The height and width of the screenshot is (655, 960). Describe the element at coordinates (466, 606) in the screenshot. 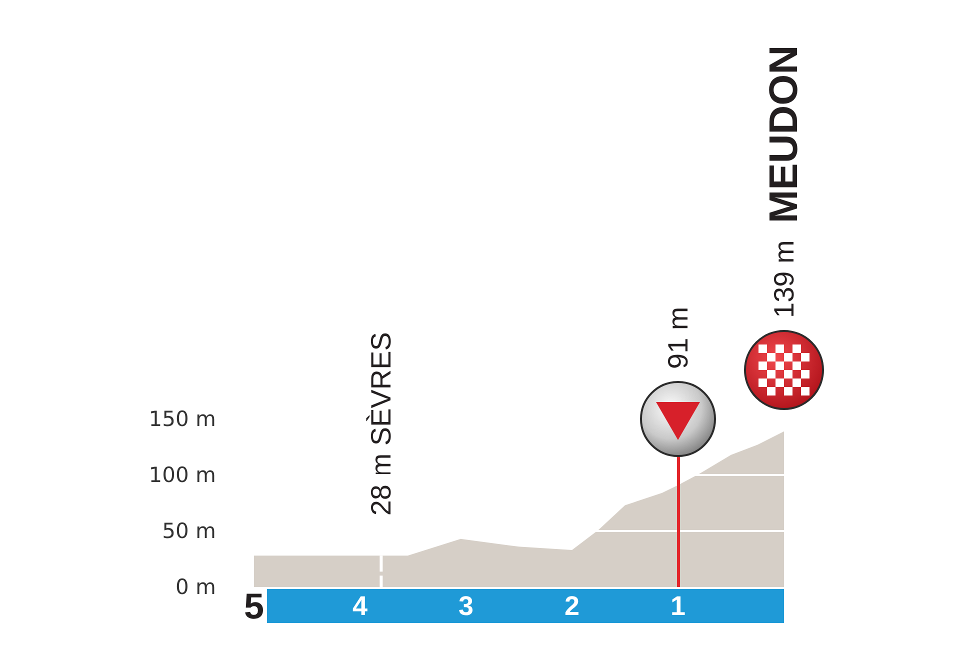

I see `x-tick-label: 3` at that location.